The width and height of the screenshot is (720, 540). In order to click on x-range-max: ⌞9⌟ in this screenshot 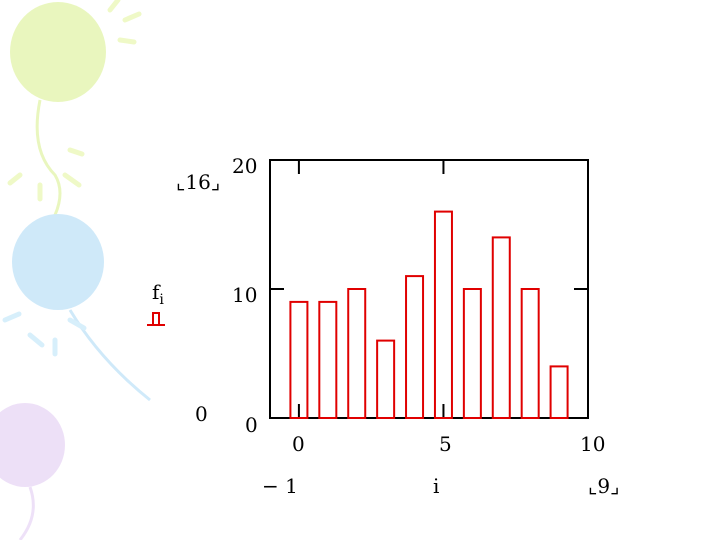, I will do `click(604, 486)`.